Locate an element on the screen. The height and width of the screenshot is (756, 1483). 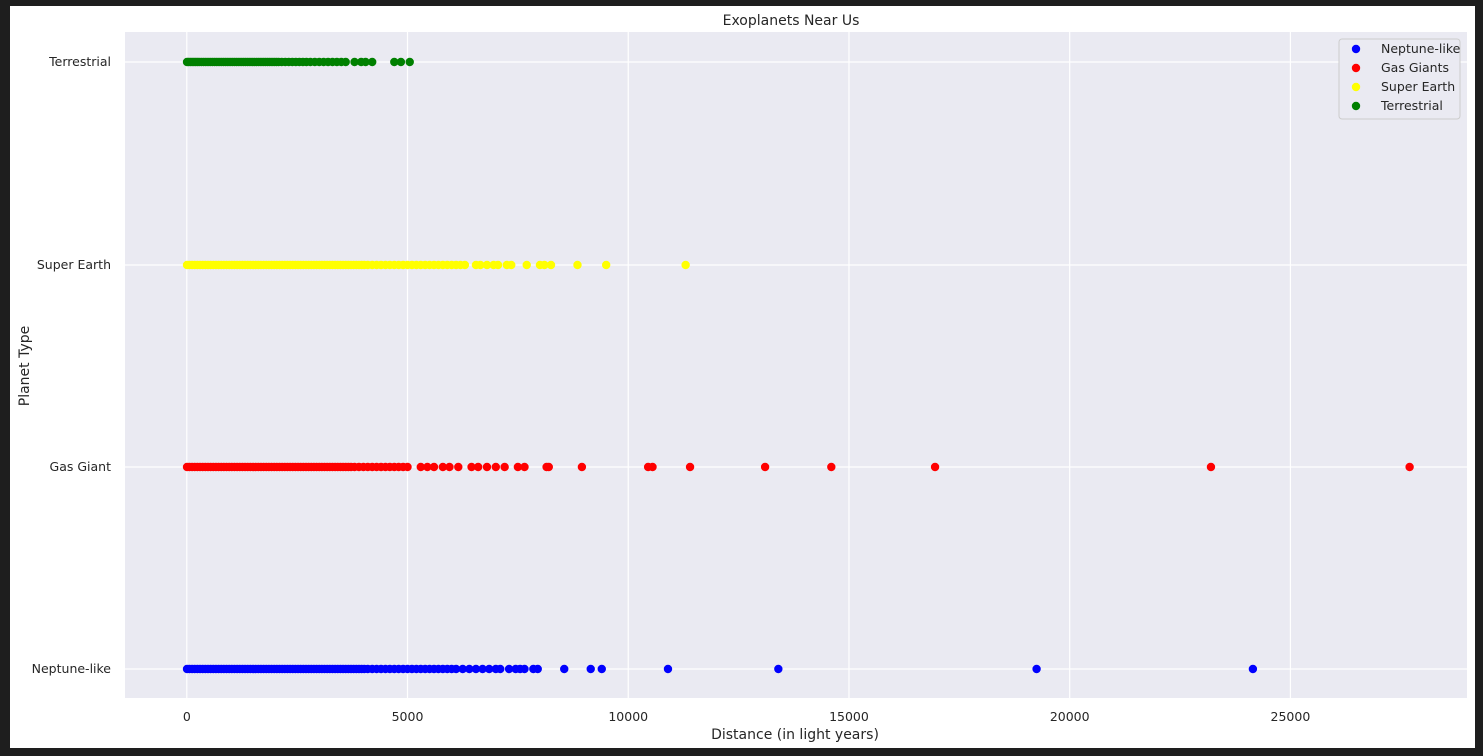
x-tick-label: 5000 is located at coordinates (408, 716).